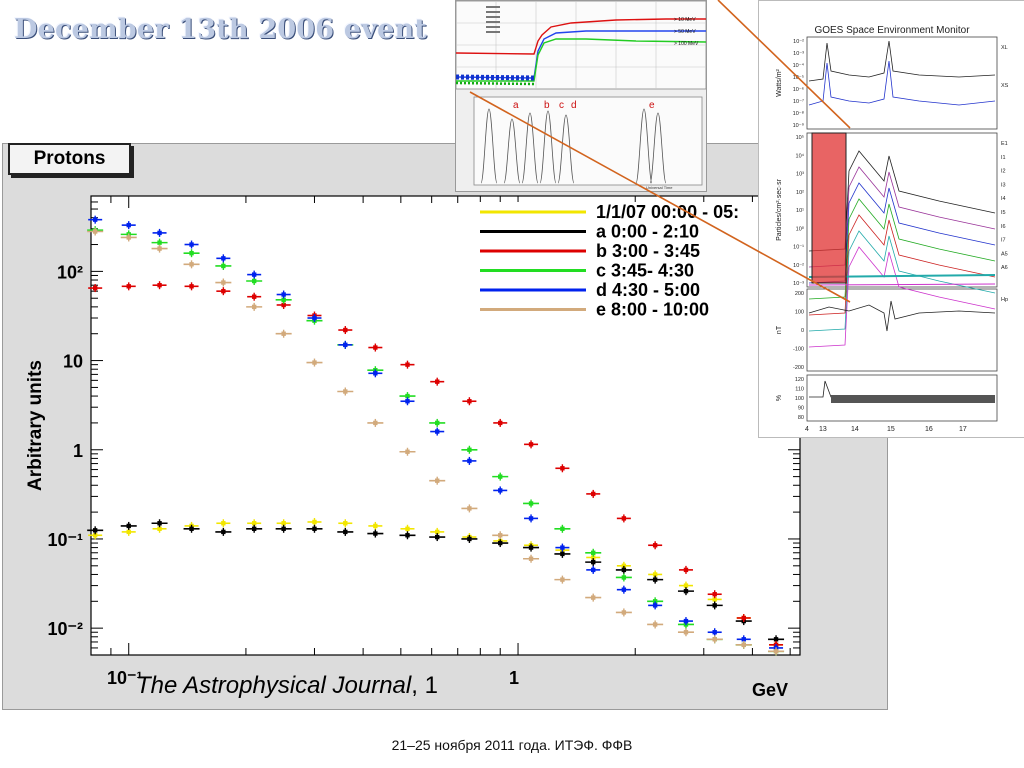  What do you see at coordinates (1004, 300) in the screenshot?
I see `goes-series-label: Hp` at bounding box center [1004, 300].